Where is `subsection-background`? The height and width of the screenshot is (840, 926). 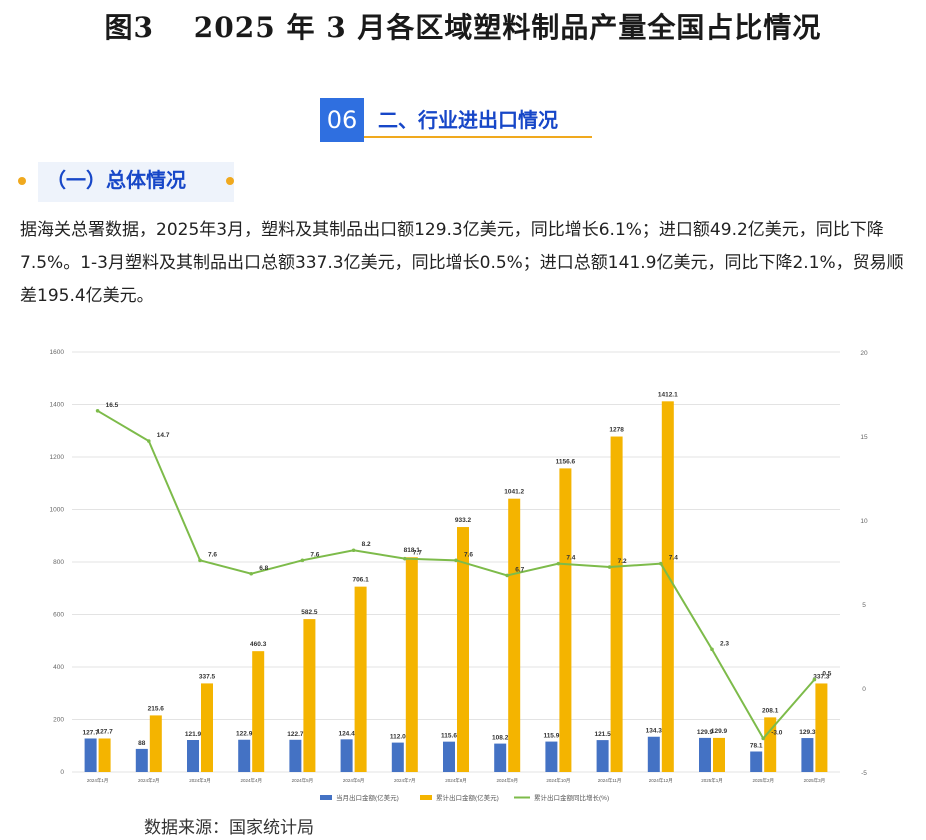 subsection-background is located at coordinates (136, 182).